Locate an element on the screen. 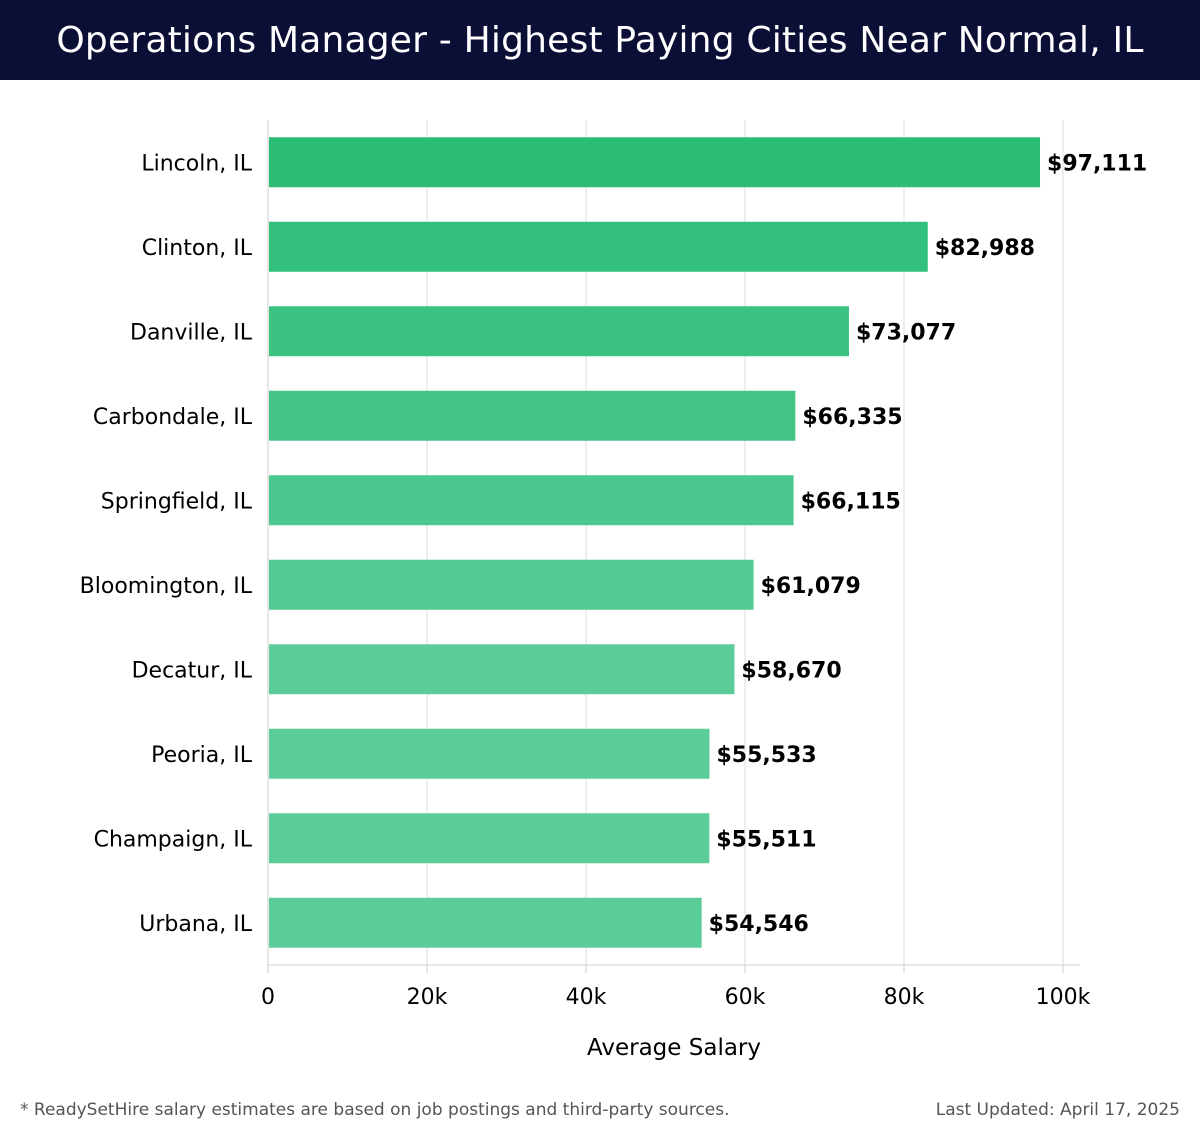  x-tick-label: 40k is located at coordinates (586, 997).